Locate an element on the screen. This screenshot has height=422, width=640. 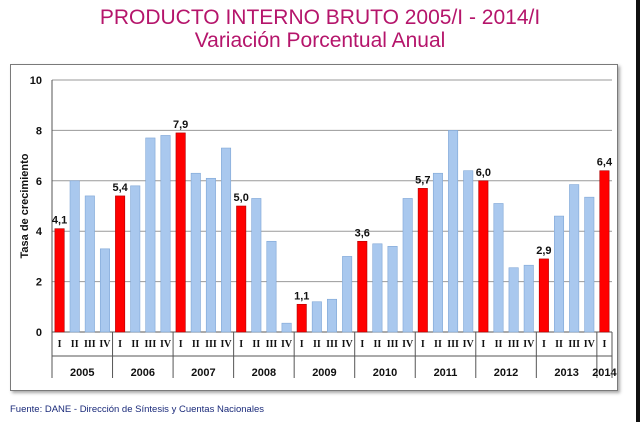
year-label: 2006 is located at coordinates (143, 373).